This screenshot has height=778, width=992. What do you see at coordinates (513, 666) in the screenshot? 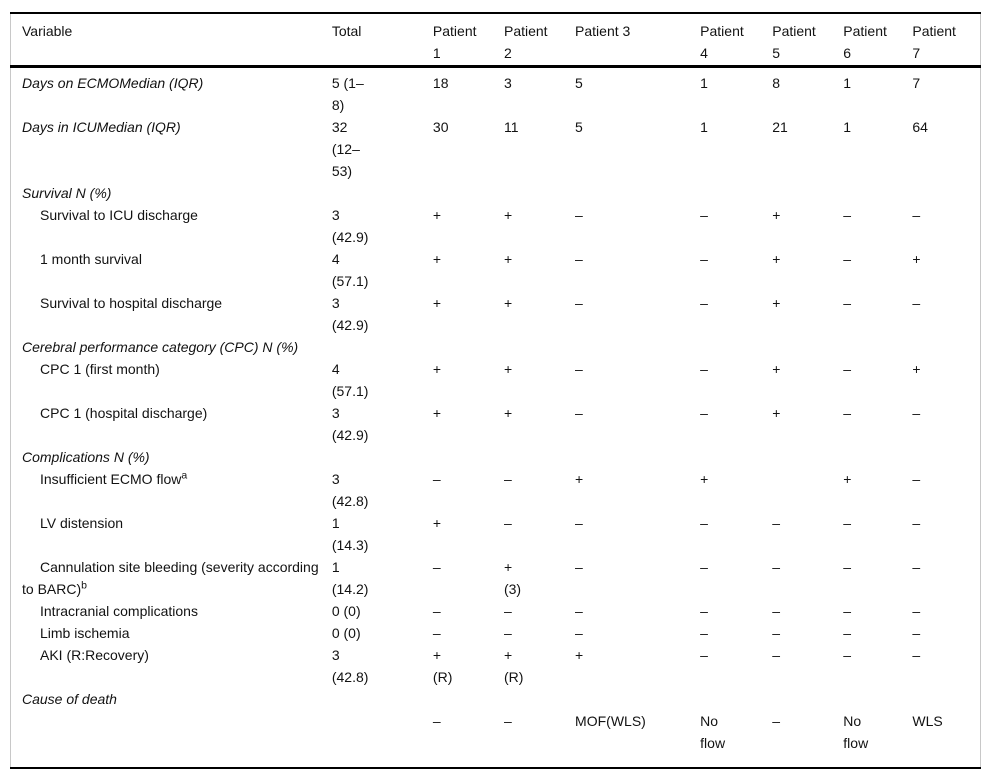
I see `patient-2-cell: + (R)` at bounding box center [513, 666].